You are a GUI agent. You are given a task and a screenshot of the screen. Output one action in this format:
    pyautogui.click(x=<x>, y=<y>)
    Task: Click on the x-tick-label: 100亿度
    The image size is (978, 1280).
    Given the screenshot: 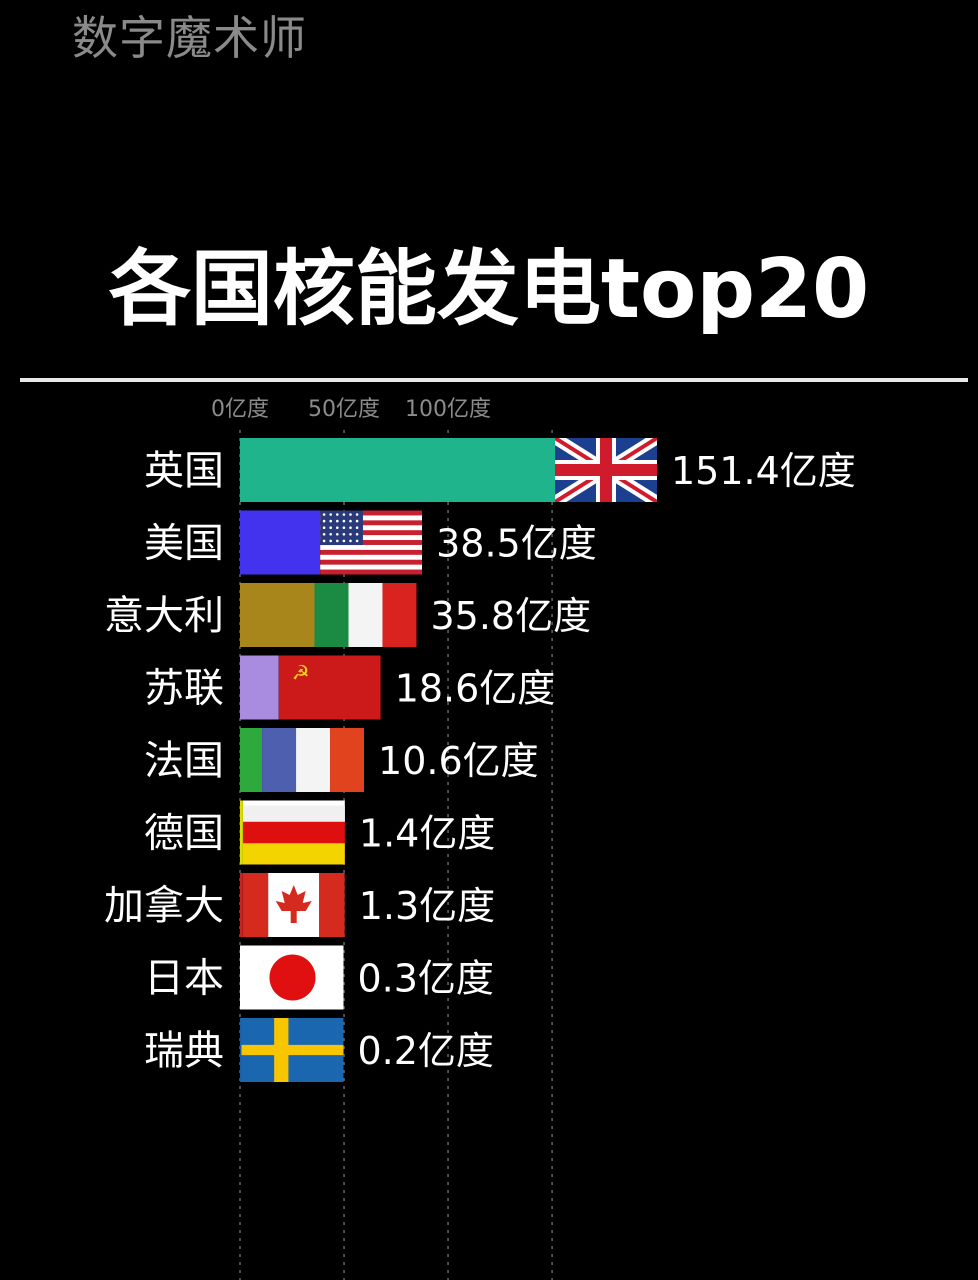 What is the action you would take?
    pyautogui.click(x=448, y=409)
    